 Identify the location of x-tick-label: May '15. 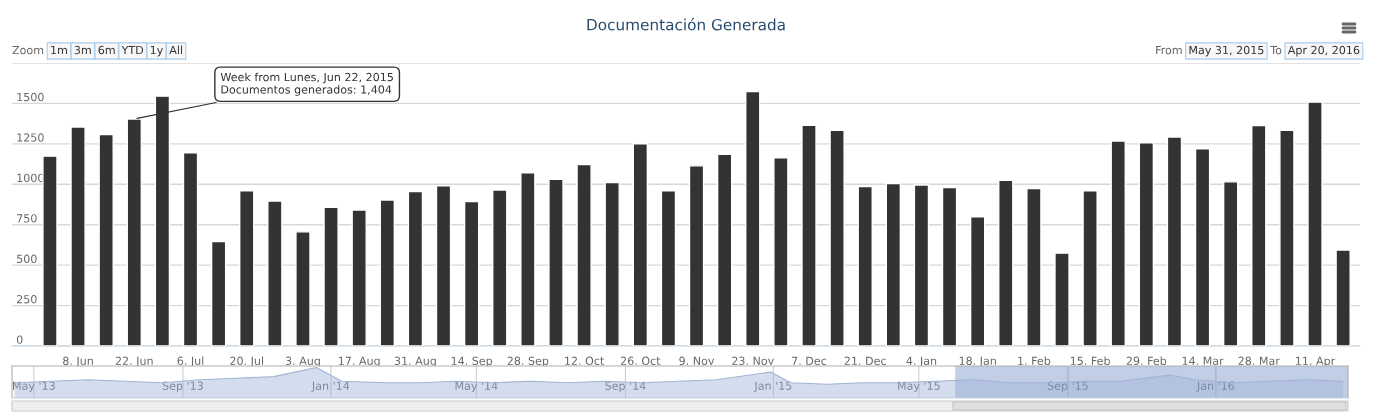
(919, 387).